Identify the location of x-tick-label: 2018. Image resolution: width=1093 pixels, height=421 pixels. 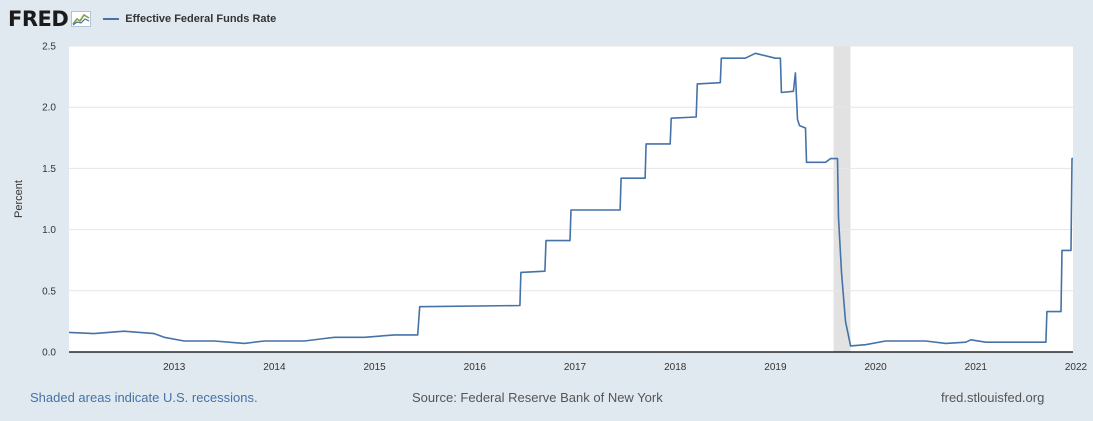
(675, 367).